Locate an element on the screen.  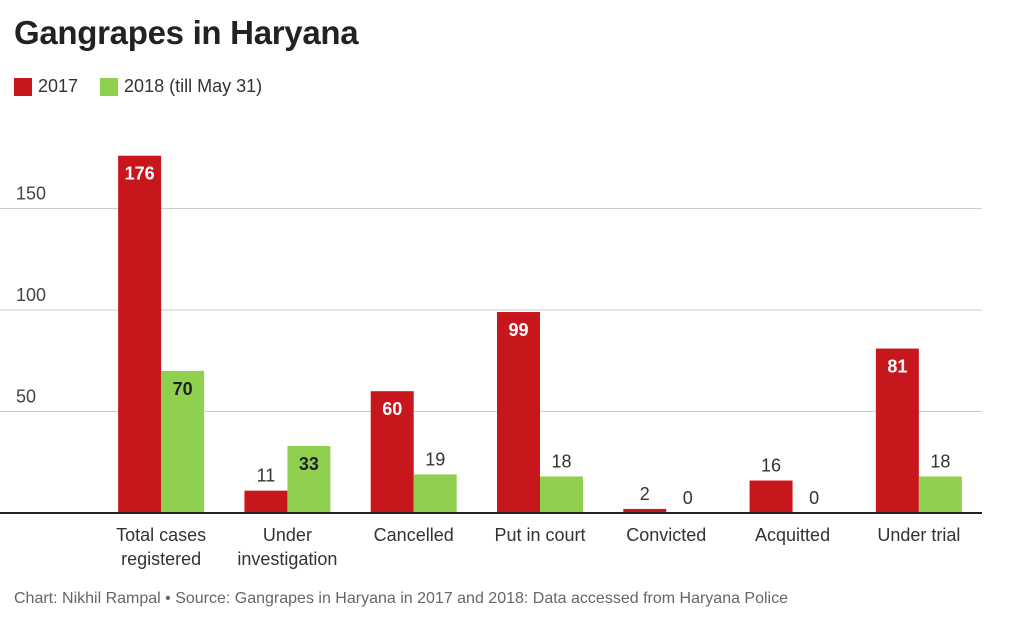
x-tick-label: Under trial is located at coordinates (918, 535).